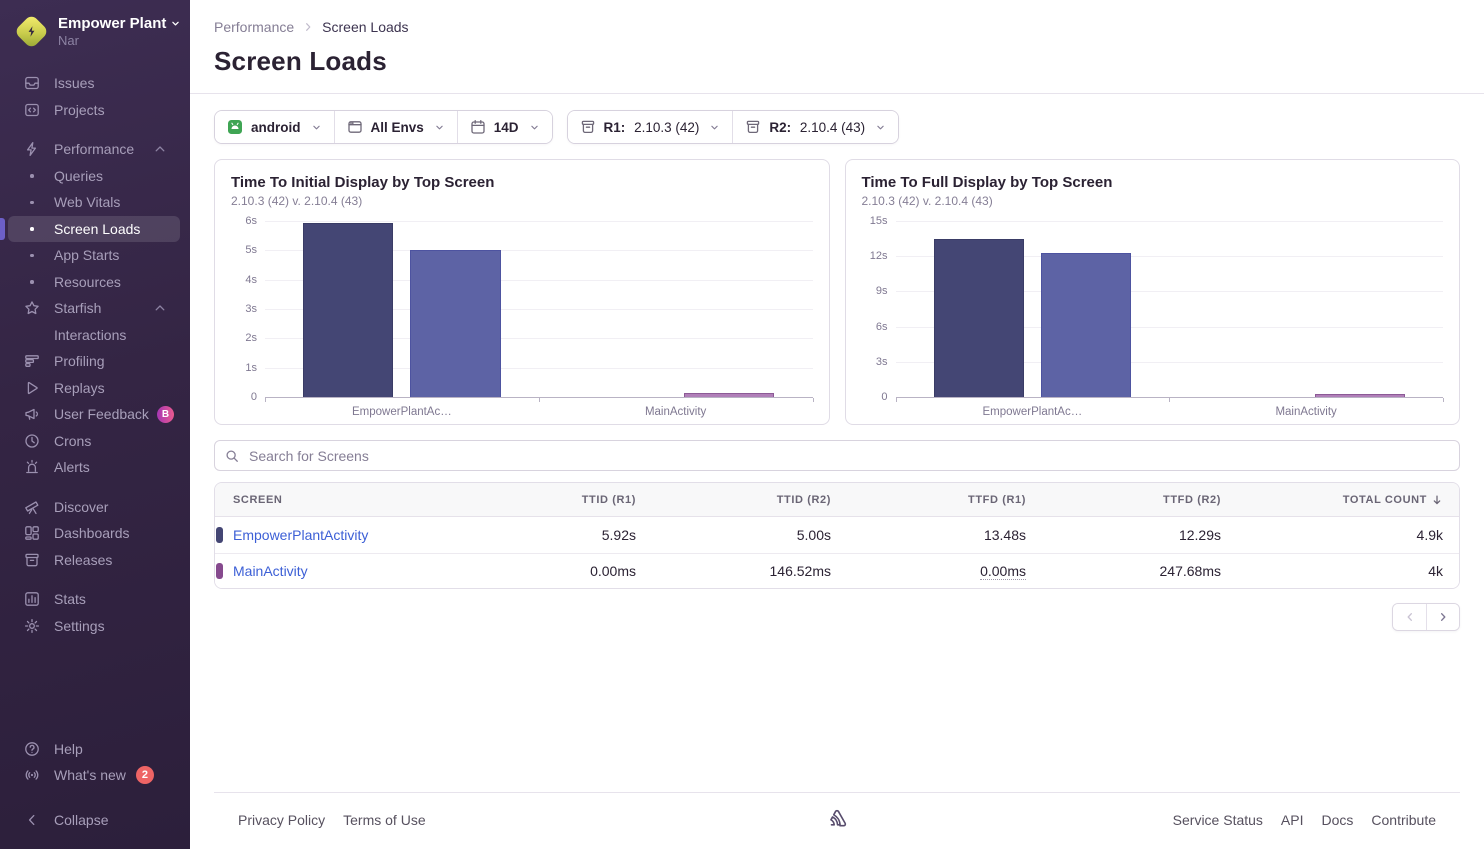 This screenshot has width=1484, height=849. What do you see at coordinates (1192, 499) in the screenshot?
I see `column-header-ttfd-r2: TTFD (R2)` at bounding box center [1192, 499].